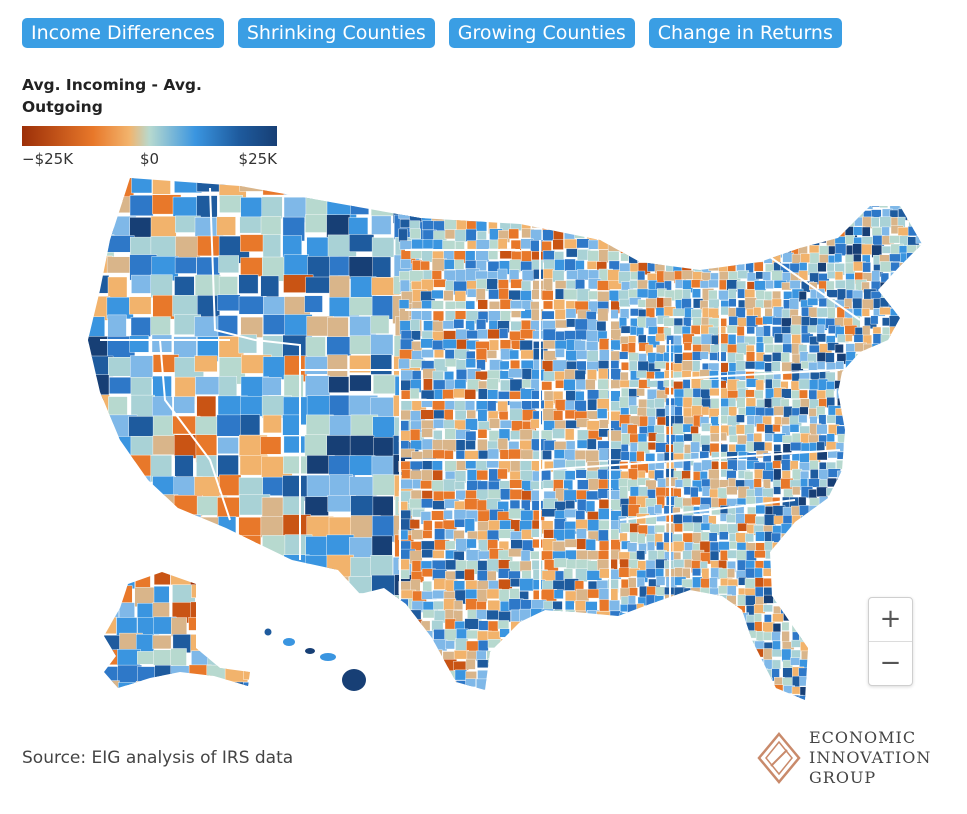 Image resolution: width=967 pixels, height=814 pixels. Describe the element at coordinates (541, 33) in the screenshot. I see `tab-growing-counties: Growing Counties` at that location.